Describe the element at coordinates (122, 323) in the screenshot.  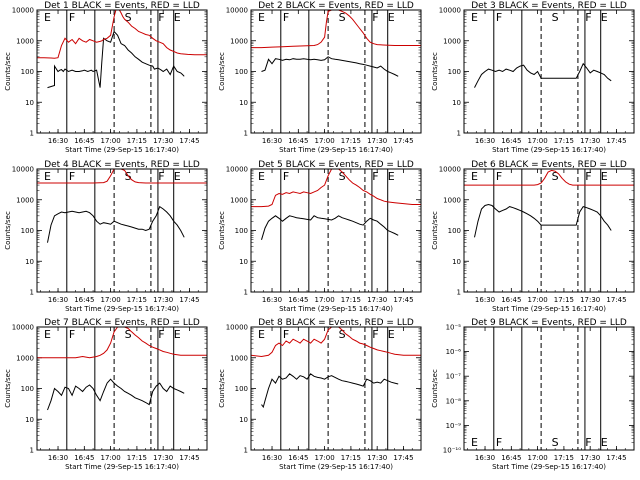
I see `panel-title: Det 7 BLACK = Events, RED = LLD` at that location.